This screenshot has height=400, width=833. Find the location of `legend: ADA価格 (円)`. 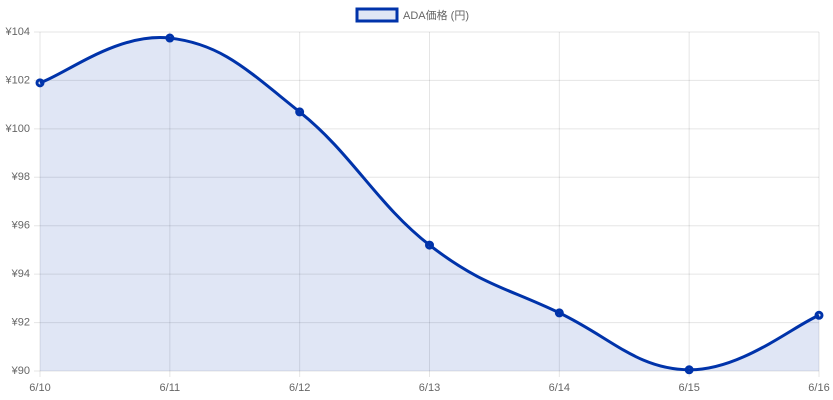

legend: ADA価格 (円) is located at coordinates (412, 15).